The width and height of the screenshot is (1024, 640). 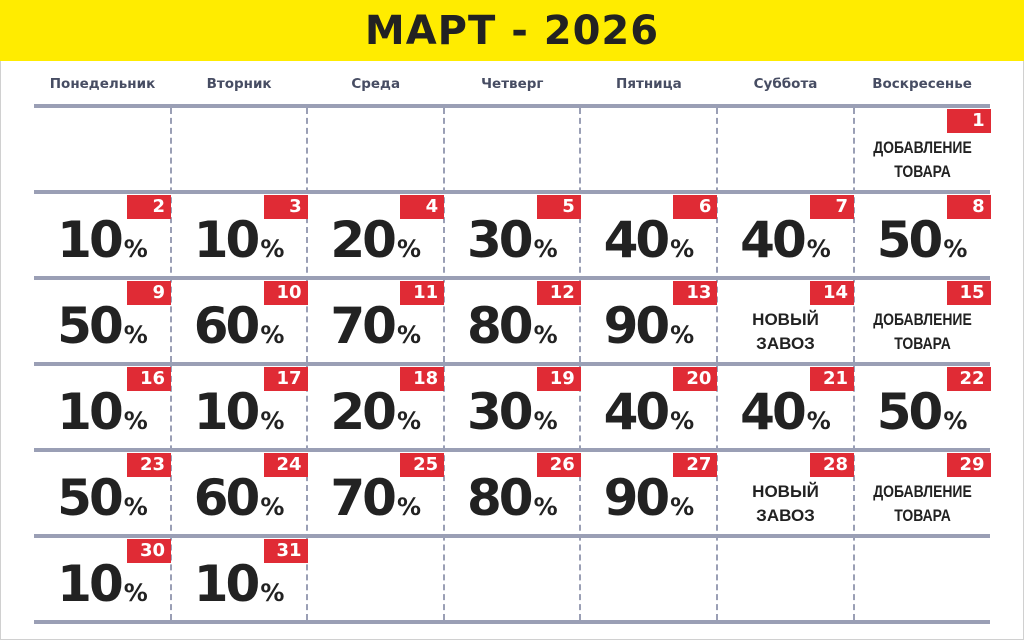 What do you see at coordinates (649, 84) in the screenshot?
I see `weekday-header: Пятница` at bounding box center [649, 84].